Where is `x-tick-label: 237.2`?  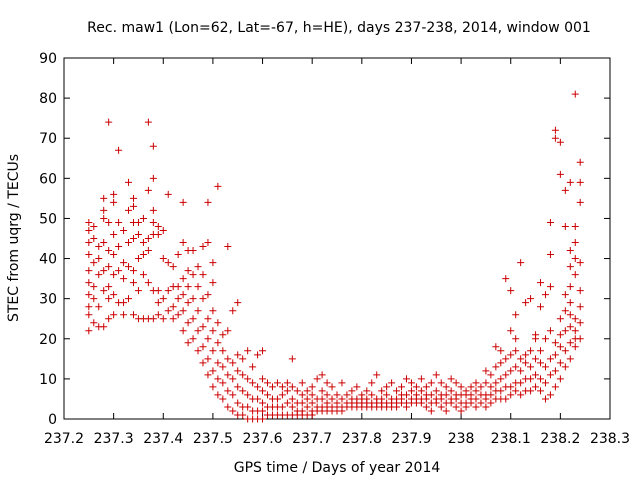
x-tick-label: 237.2 is located at coordinates (64, 439).